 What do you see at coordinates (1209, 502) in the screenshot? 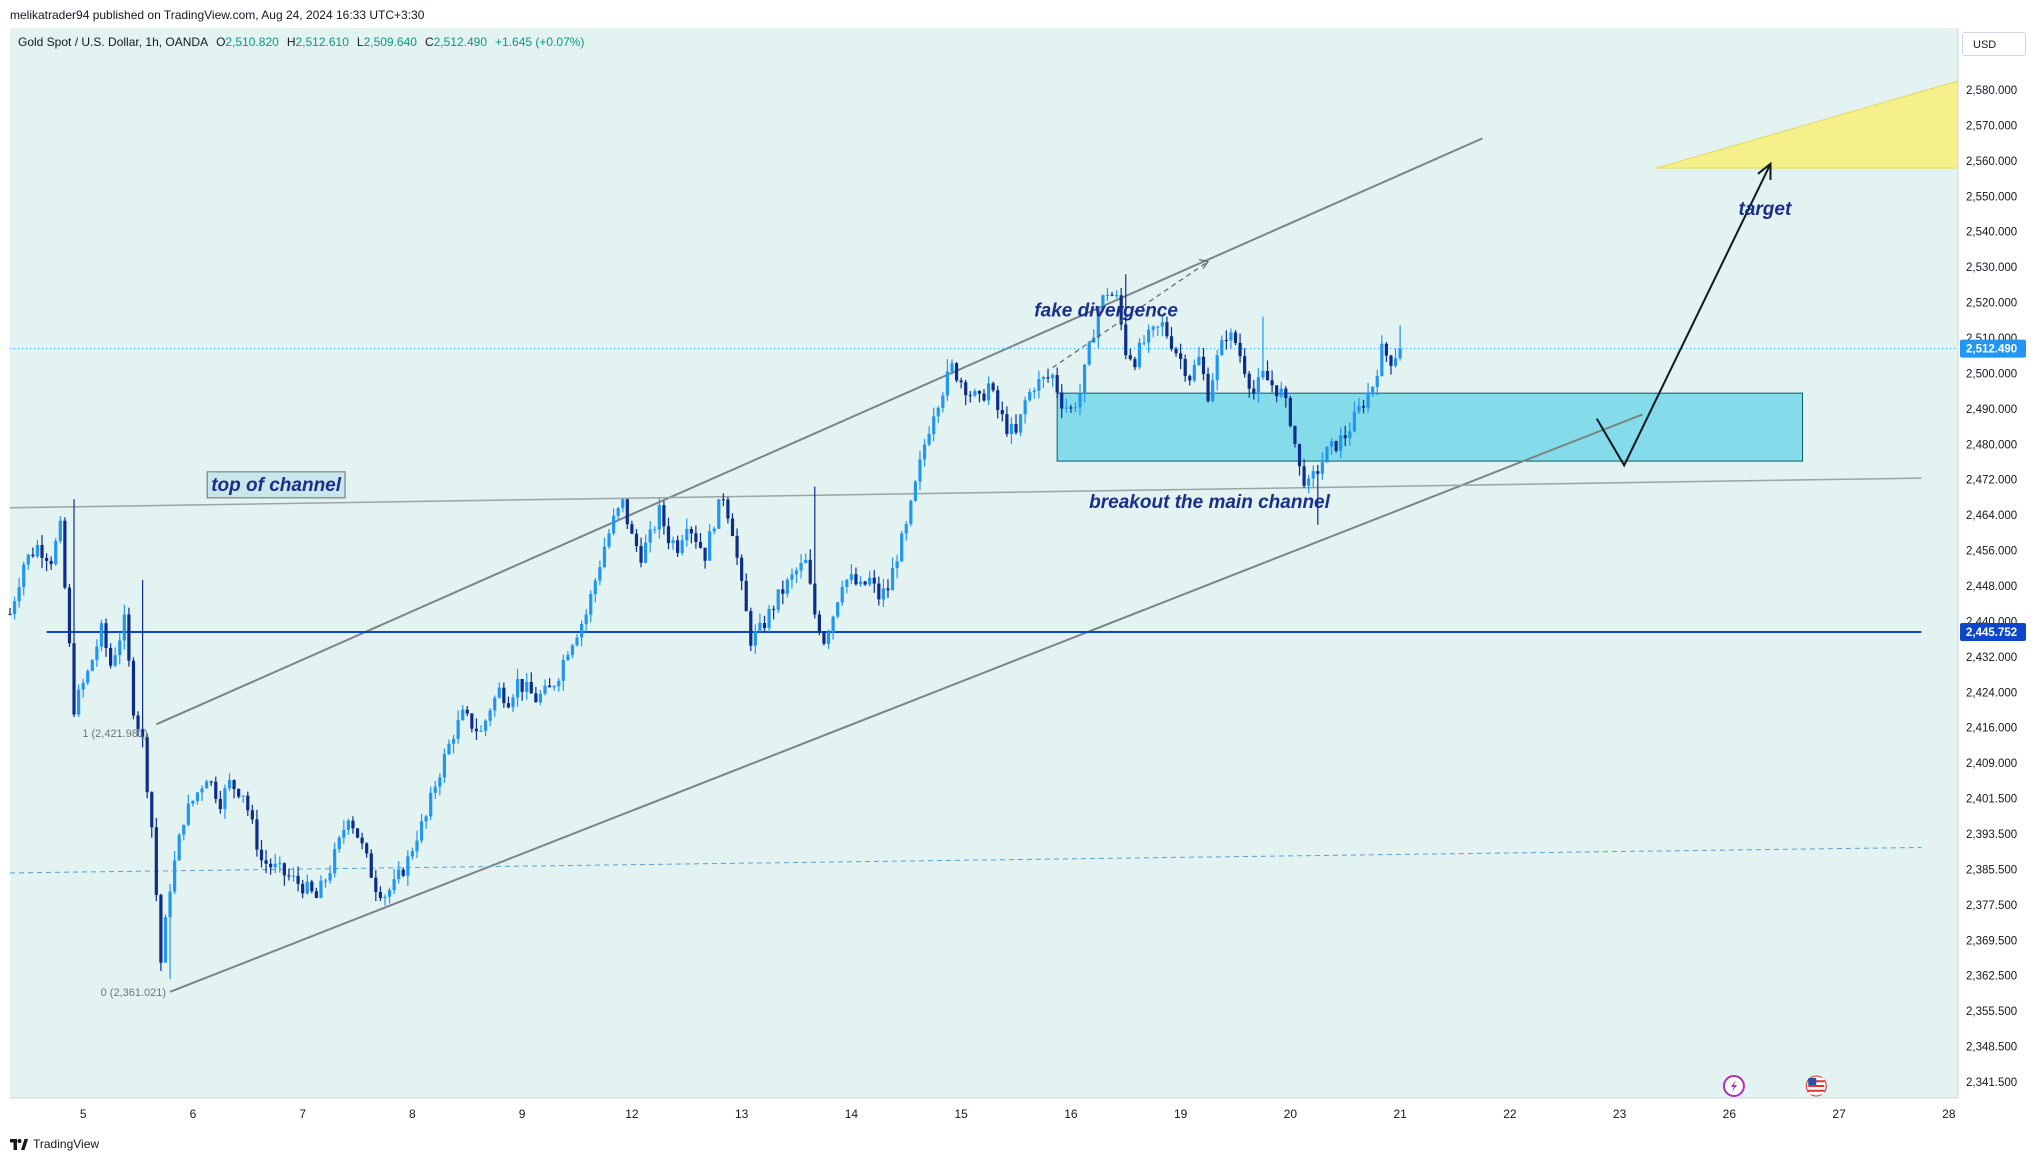
I see `annotation-2: breakout the main channel` at bounding box center [1209, 502].